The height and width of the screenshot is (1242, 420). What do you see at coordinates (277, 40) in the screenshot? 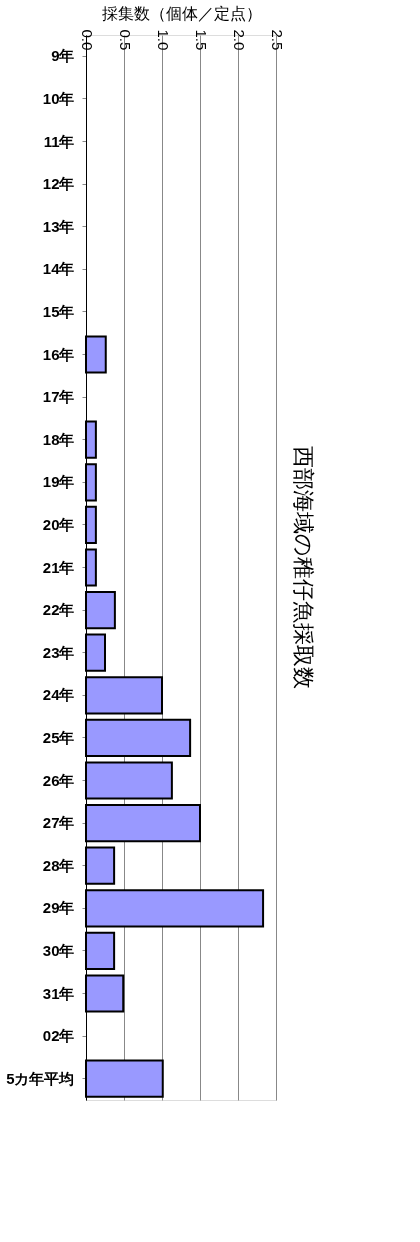
I see `x-tick-label: 2.5` at bounding box center [277, 40].